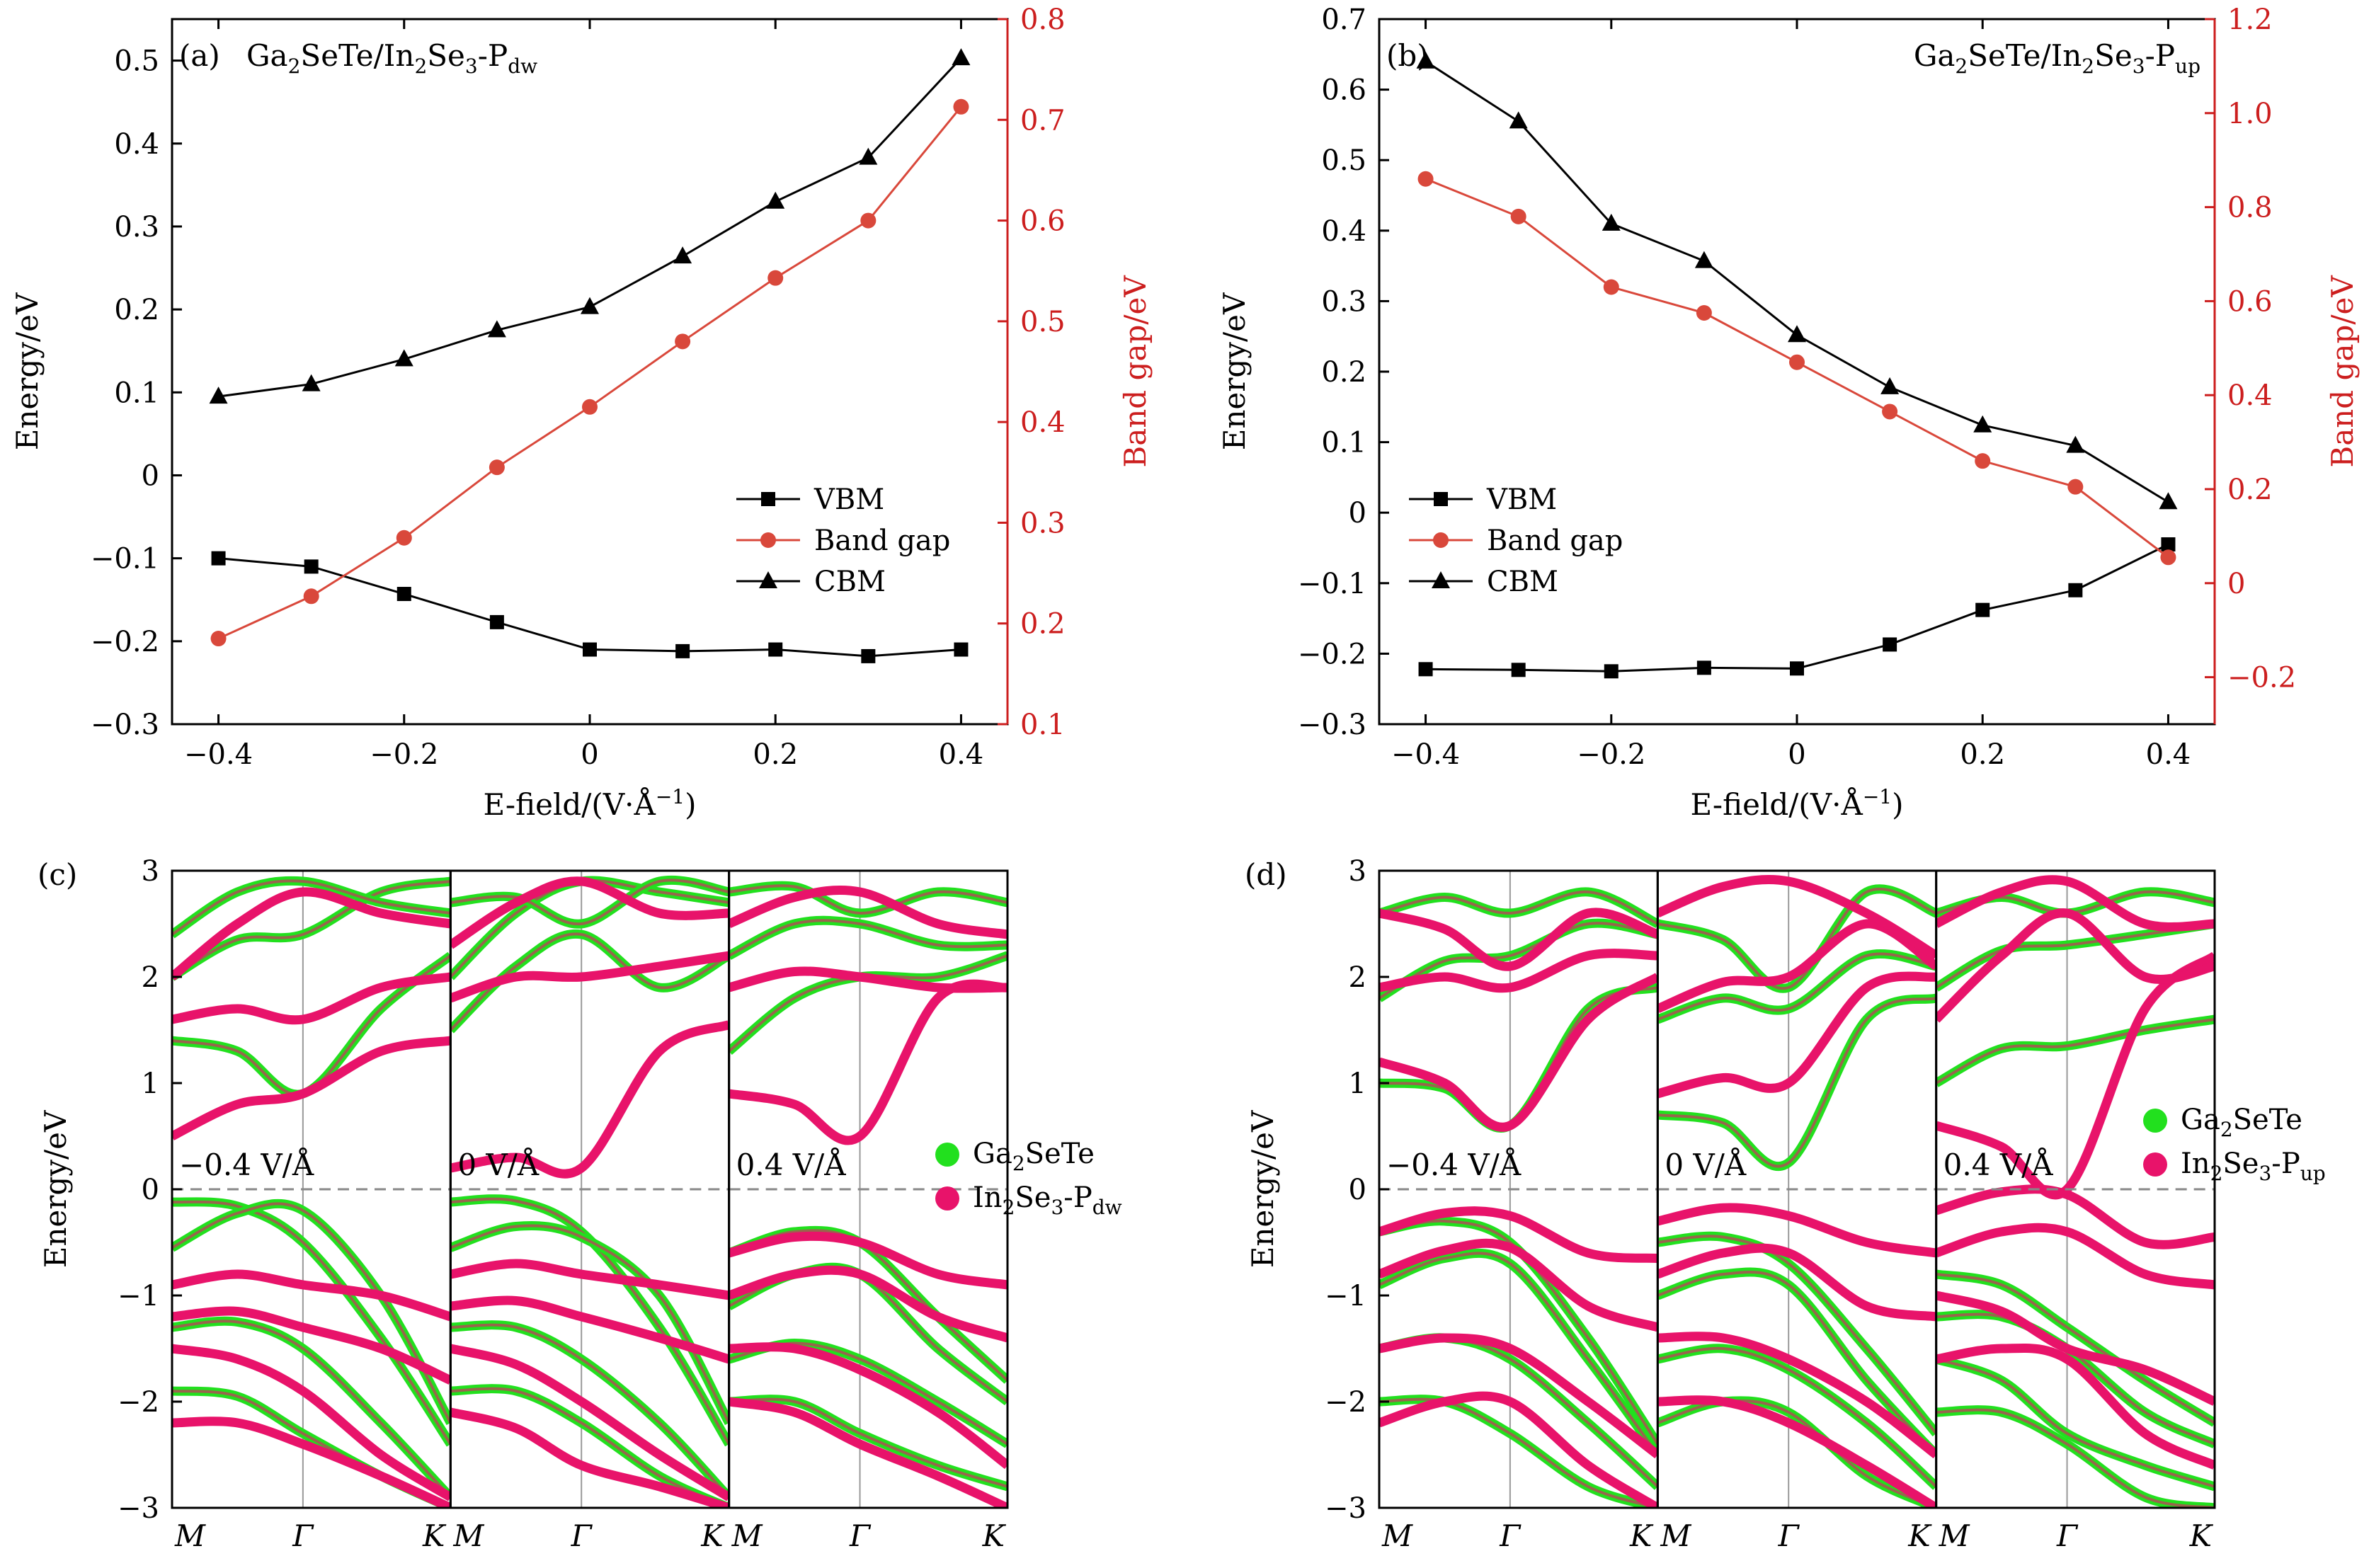 The image size is (2369, 1568). Describe the element at coordinates (1935, 56) in the screenshot. I see `text-run: Ga` at that location.